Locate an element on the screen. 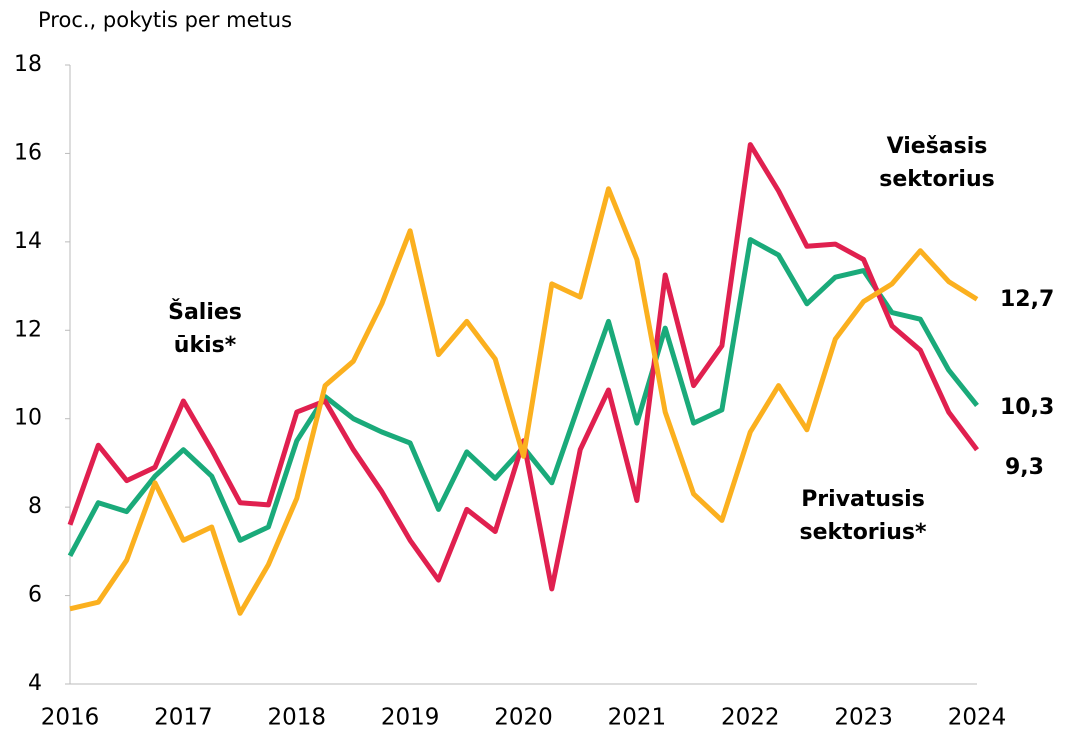 The width and height of the screenshot is (1069, 733). end-value-label: 10,3 is located at coordinates (1027, 407).